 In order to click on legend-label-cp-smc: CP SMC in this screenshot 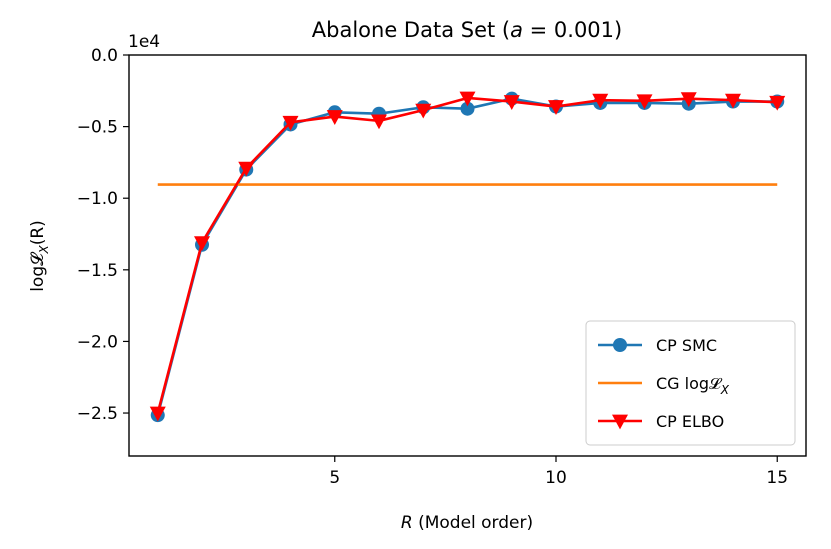, I will do `click(686, 345)`.